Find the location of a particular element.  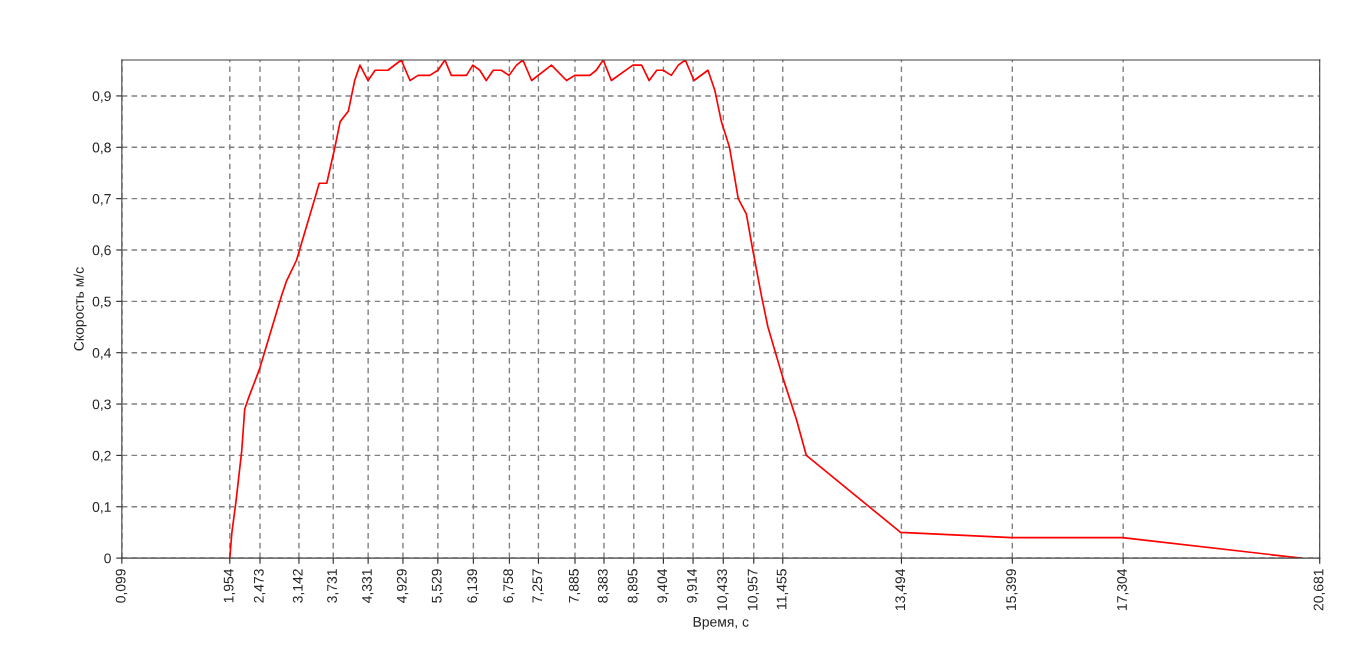

x-tick-label: 8,895 is located at coordinates (633, 586).